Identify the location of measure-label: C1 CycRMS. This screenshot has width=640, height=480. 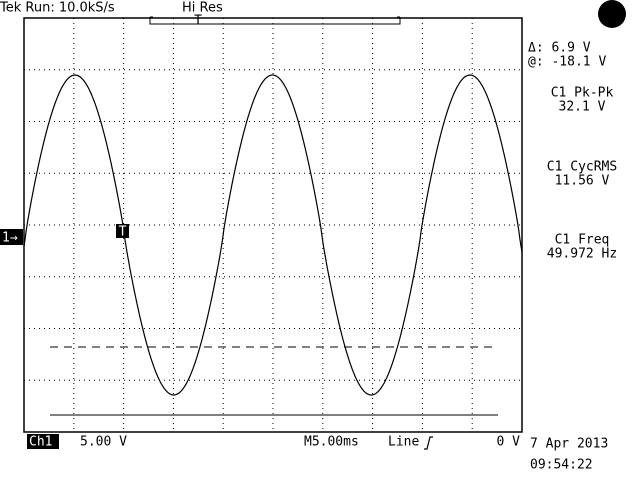
(582, 167).